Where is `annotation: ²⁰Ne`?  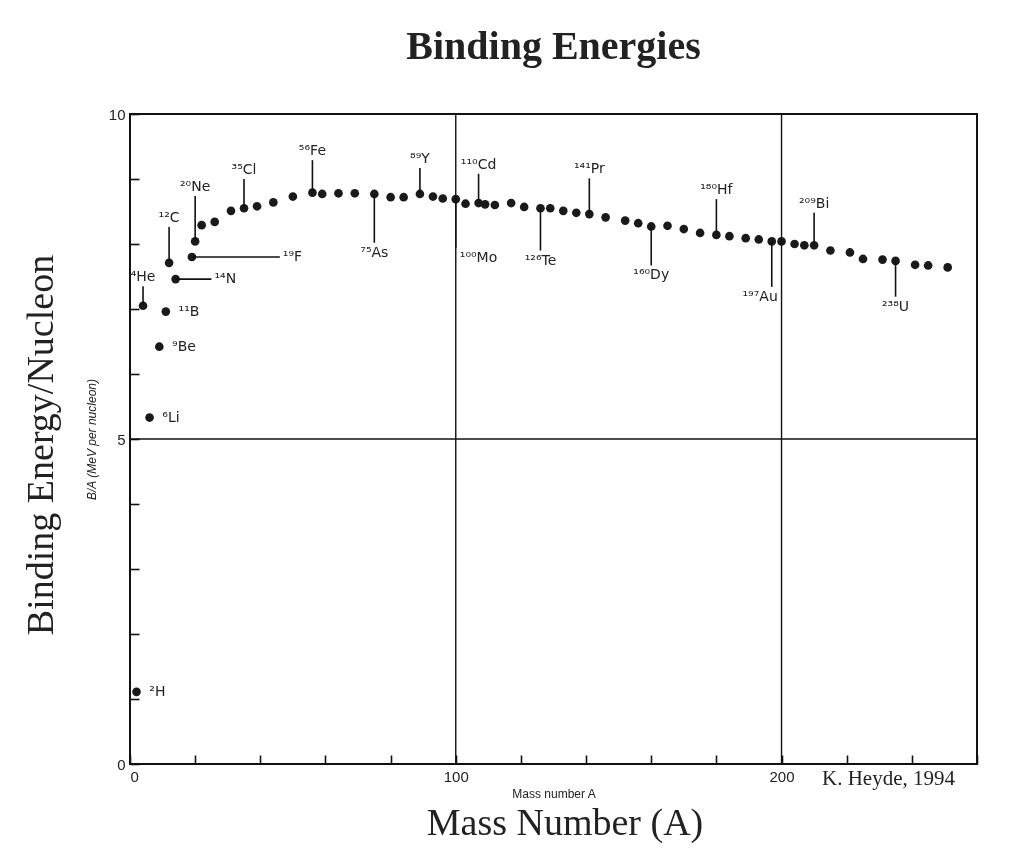 annotation: ²⁰Ne is located at coordinates (195, 185).